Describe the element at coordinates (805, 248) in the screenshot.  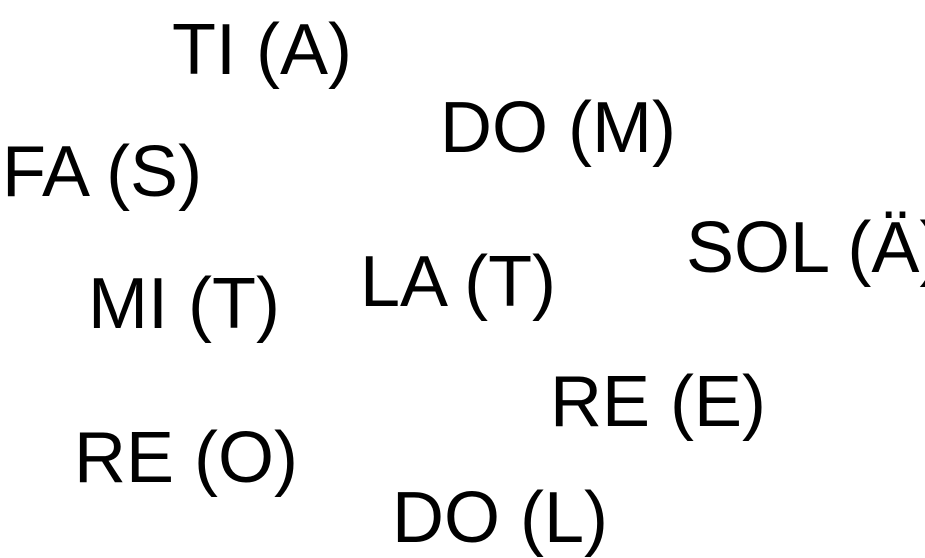
I see `solfege-label-sol-a-umlaut: SOL (Ä)` at that location.